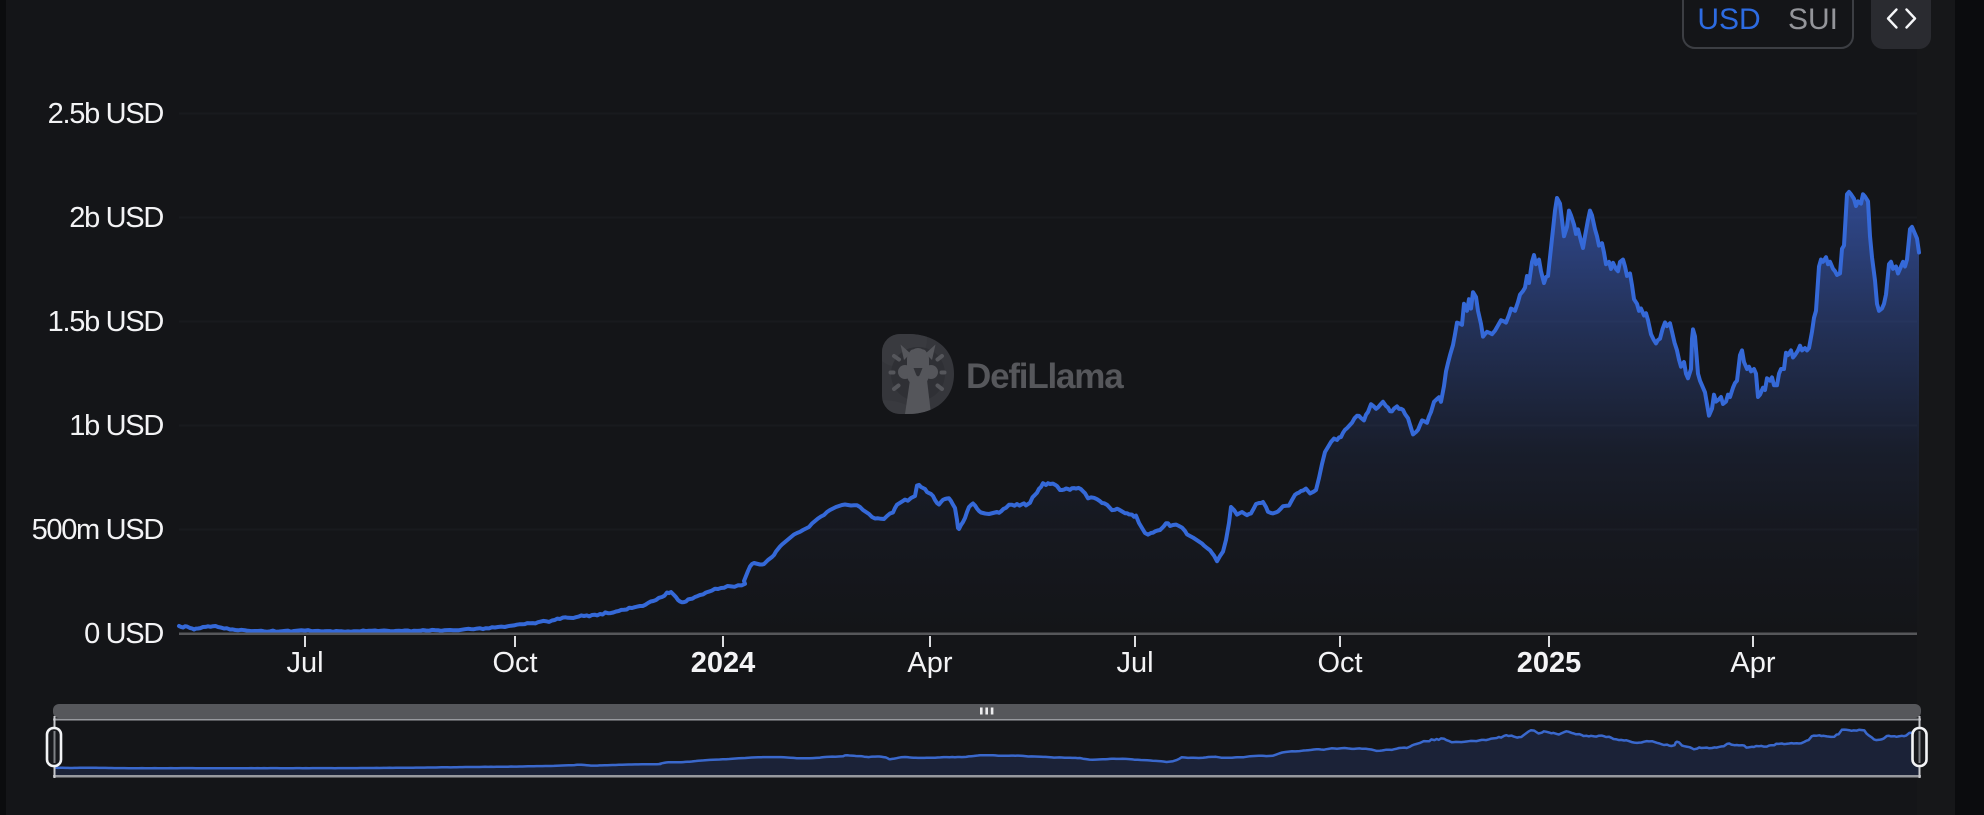  I want to click on svg-text: 0 USD, so click(123, 634).